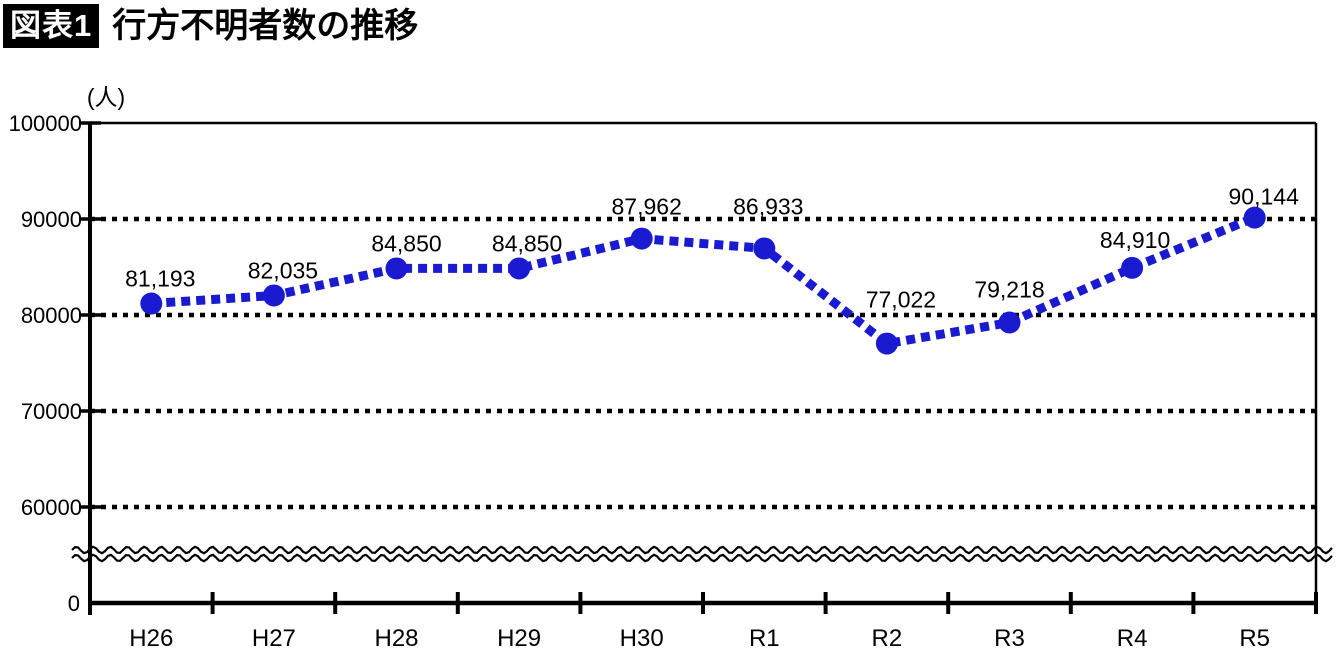 Image resolution: width=1340 pixels, height=658 pixels. Describe the element at coordinates (519, 638) in the screenshot. I see `x-axis-category-label: H29` at that location.